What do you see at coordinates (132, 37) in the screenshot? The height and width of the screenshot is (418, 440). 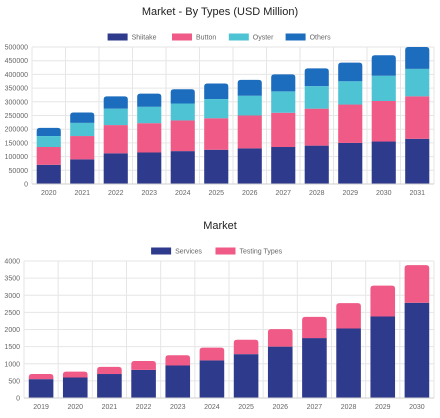 I see `legend-item-shiitake: Shiitake` at bounding box center [132, 37].